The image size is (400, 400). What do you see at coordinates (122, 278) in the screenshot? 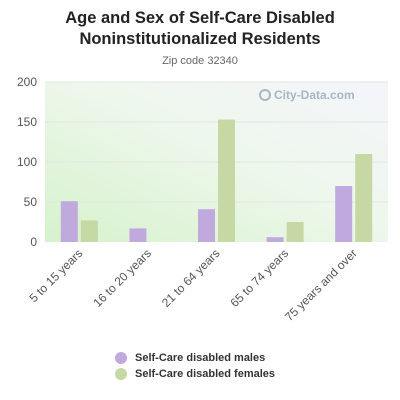
I see `x-tick-label-1: 16 to 20 years` at bounding box center [122, 278].